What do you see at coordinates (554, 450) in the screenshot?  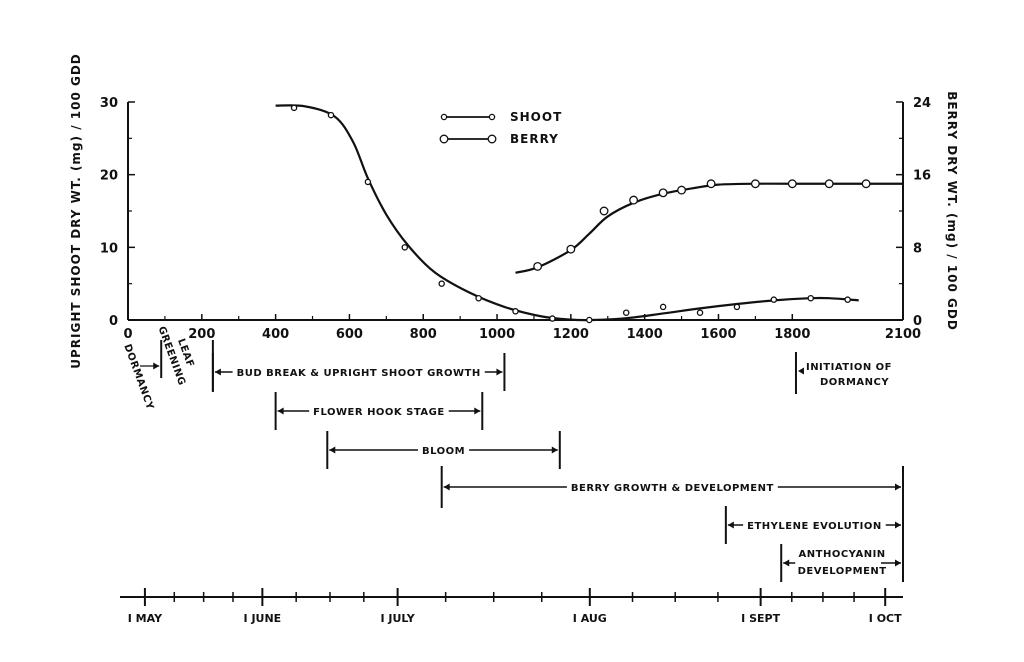 I see `bloom-arrow-right-head` at bounding box center [554, 450].